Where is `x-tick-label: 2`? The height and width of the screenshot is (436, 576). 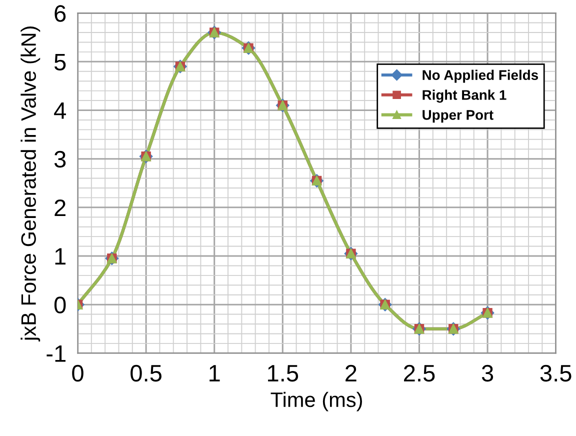
x-tick-label: 2 is located at coordinates (351, 373).